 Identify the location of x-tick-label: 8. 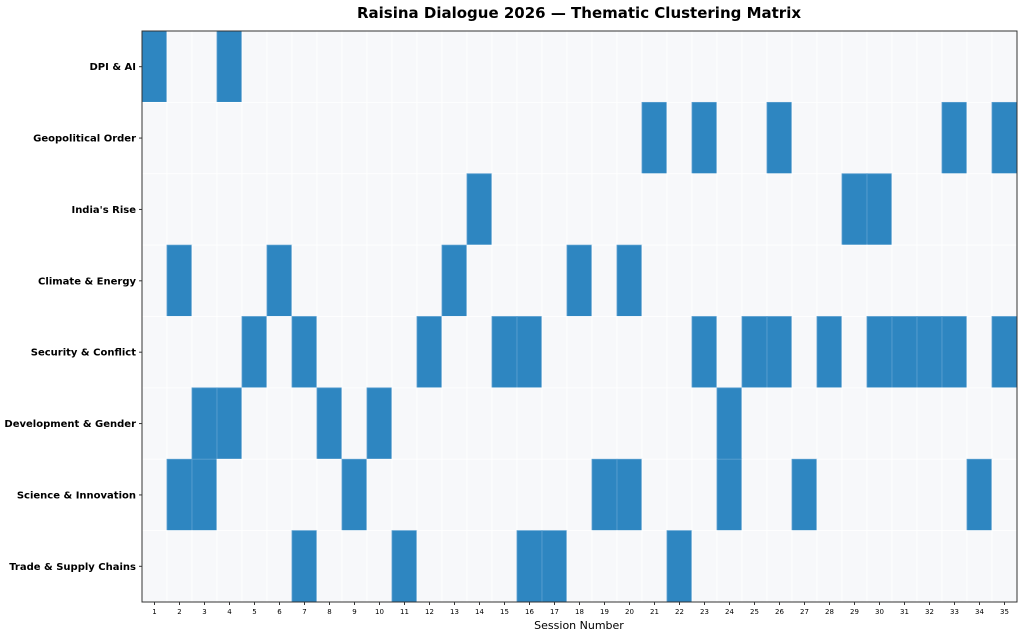
(329, 612).